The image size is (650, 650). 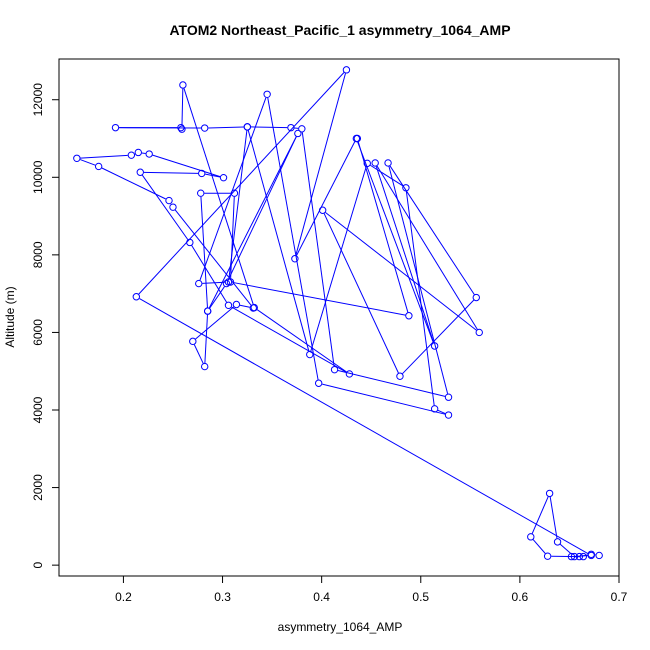 I want to click on x-tick-label: 0.2, so click(x=123, y=597).